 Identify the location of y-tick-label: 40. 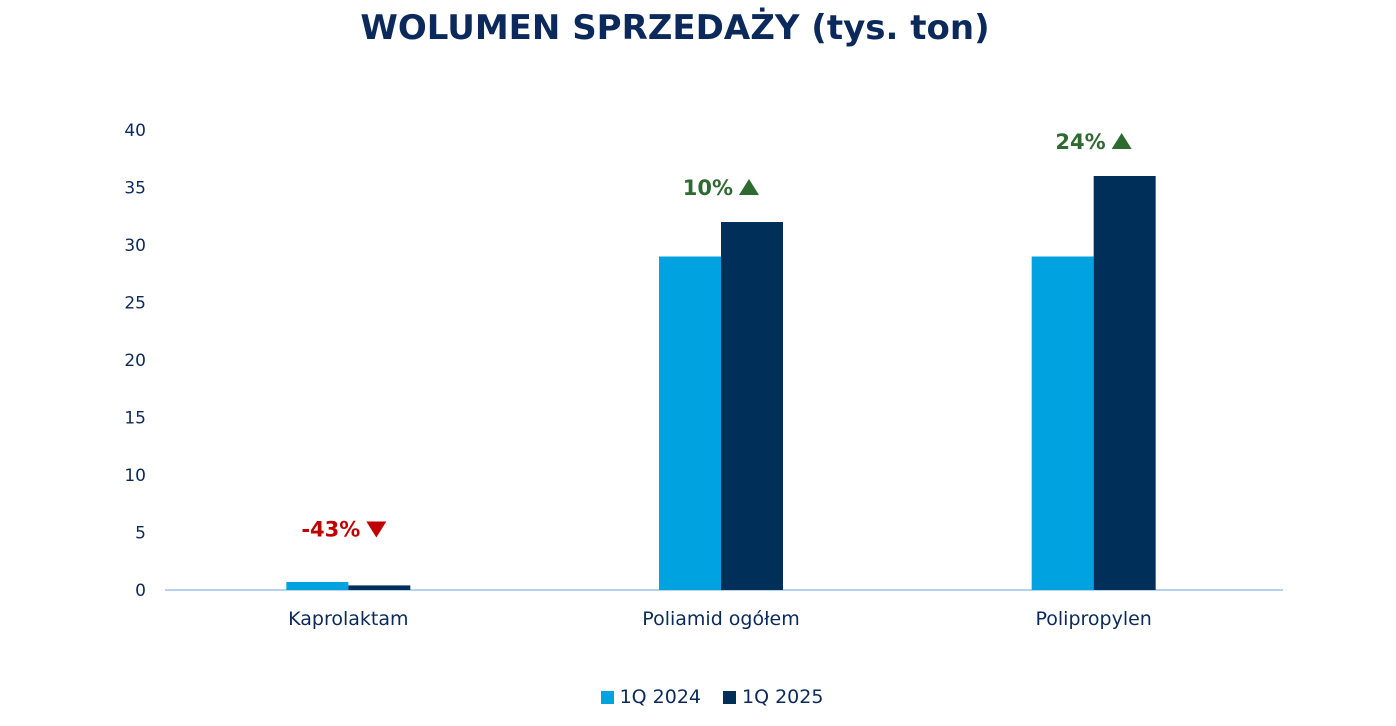
(135, 131).